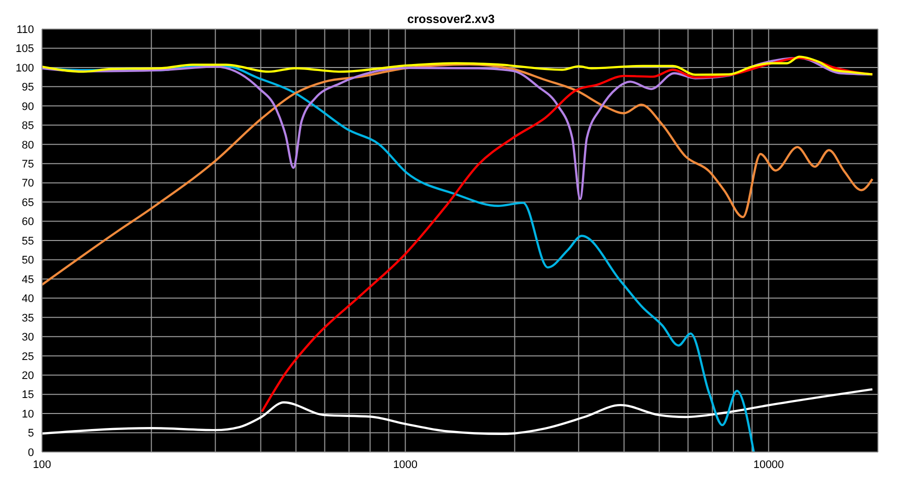 The height and width of the screenshot is (490, 902). Describe the element at coordinates (28, 241) in the screenshot. I see `y-tick-label: 55` at that location.